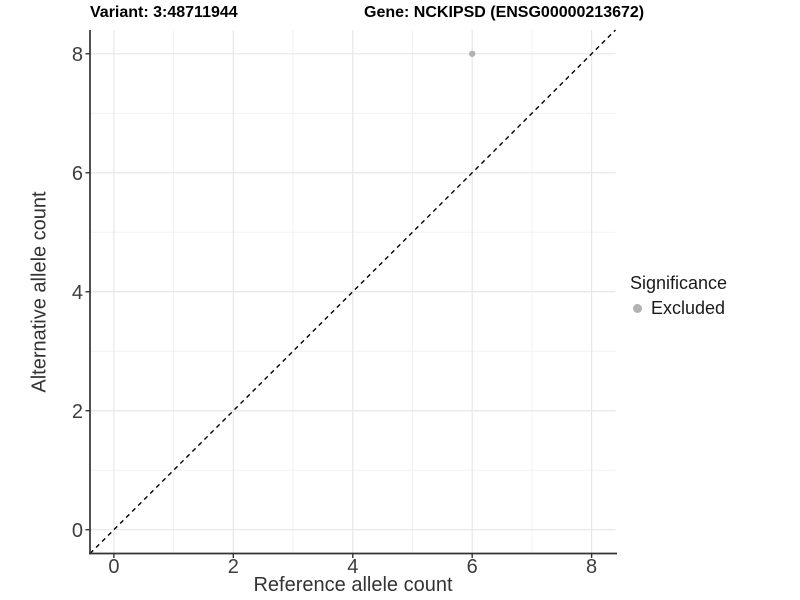 Image resolution: width=800 pixels, height=600 pixels. Describe the element at coordinates (77, 293) in the screenshot. I see `y-tick-label: 4` at that location.